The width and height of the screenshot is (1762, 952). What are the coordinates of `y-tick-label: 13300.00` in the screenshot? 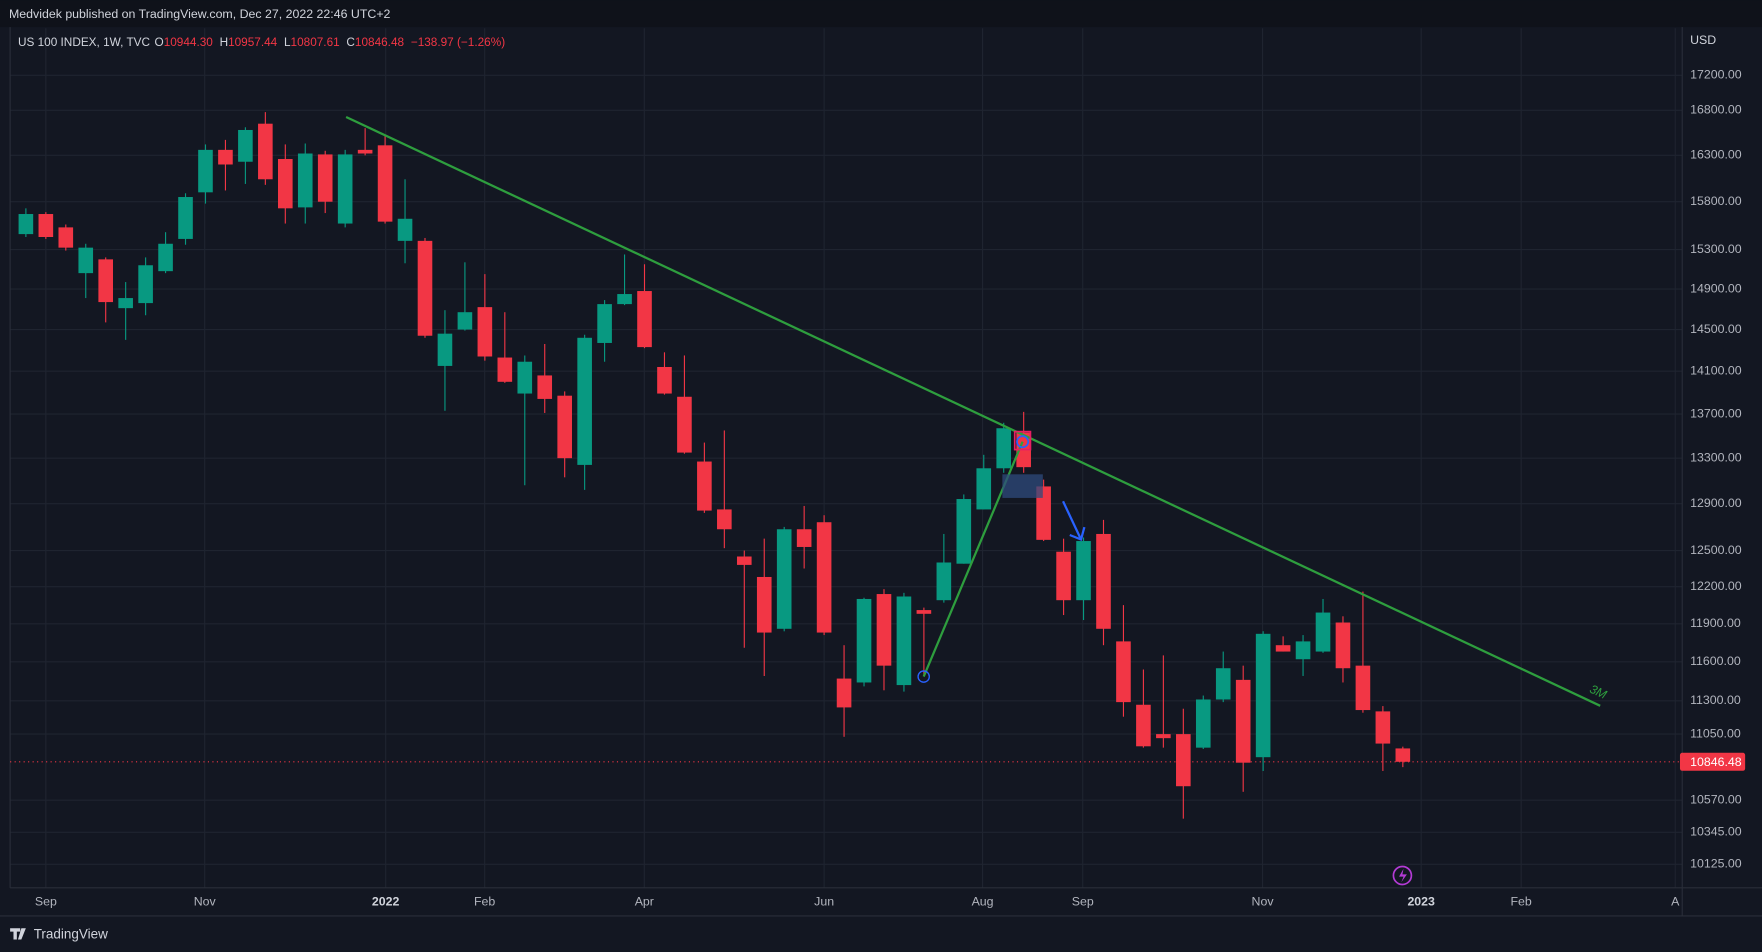 It's located at (1716, 457).